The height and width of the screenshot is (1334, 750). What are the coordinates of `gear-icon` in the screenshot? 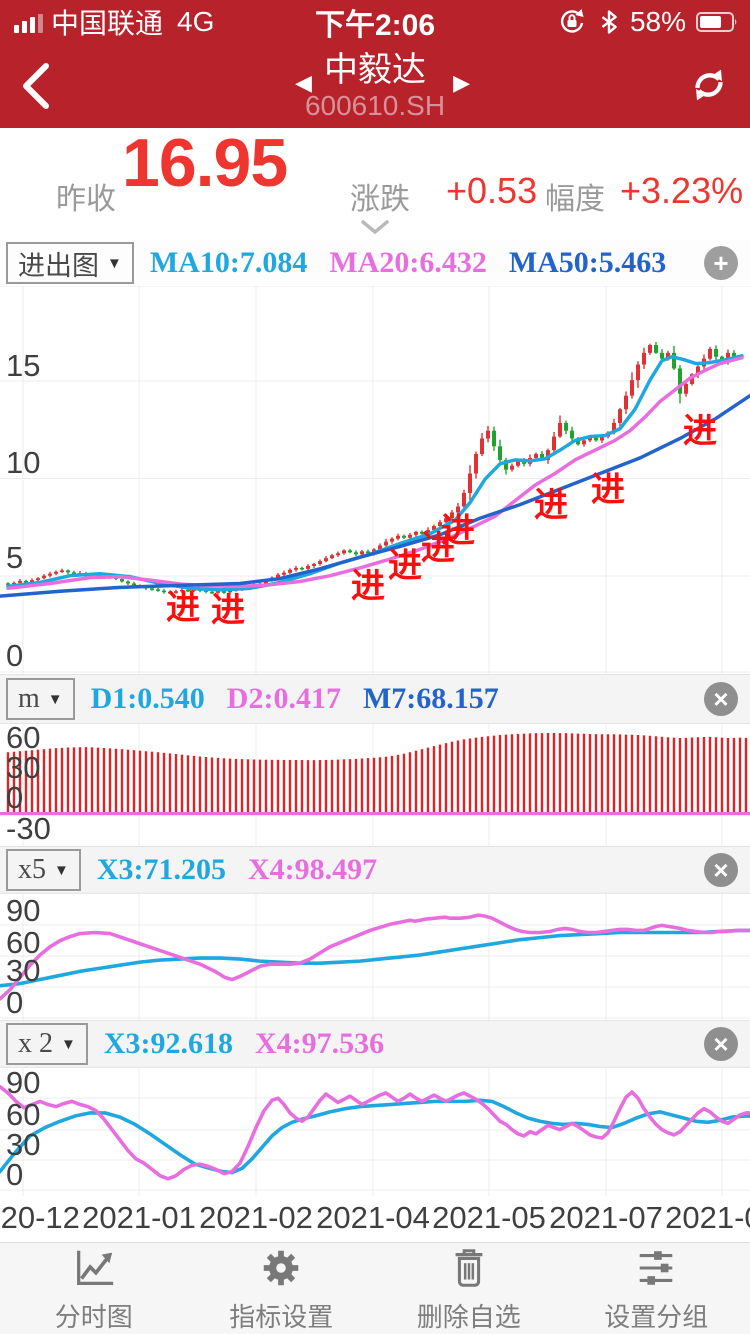 It's located at (281, 1267).